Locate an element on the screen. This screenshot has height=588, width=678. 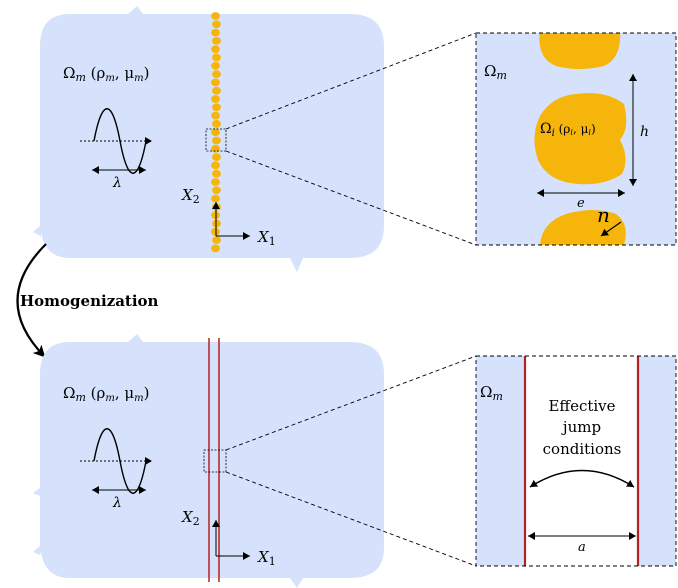
homogenization-arrow: Homogenization is located at coordinates (87, 300).